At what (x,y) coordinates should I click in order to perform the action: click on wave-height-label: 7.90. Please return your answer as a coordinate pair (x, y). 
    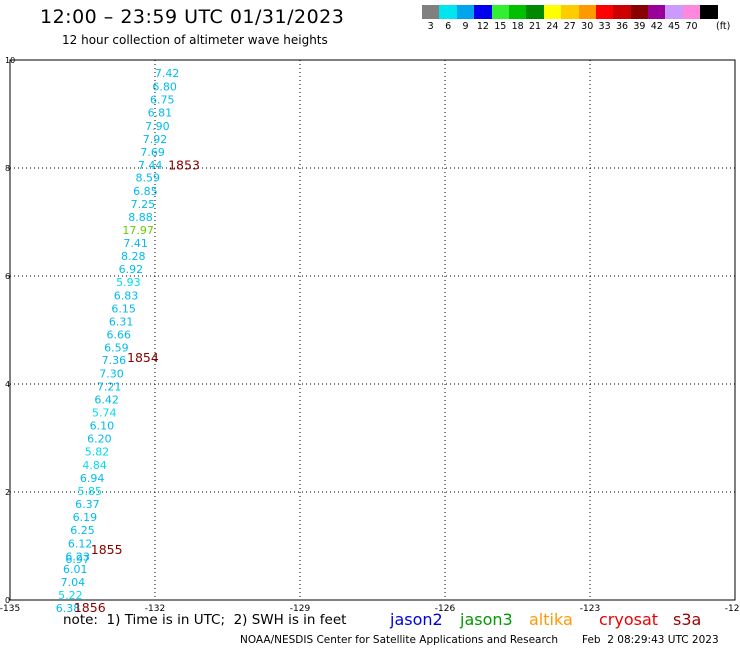
    Looking at the image, I should click on (157, 126).